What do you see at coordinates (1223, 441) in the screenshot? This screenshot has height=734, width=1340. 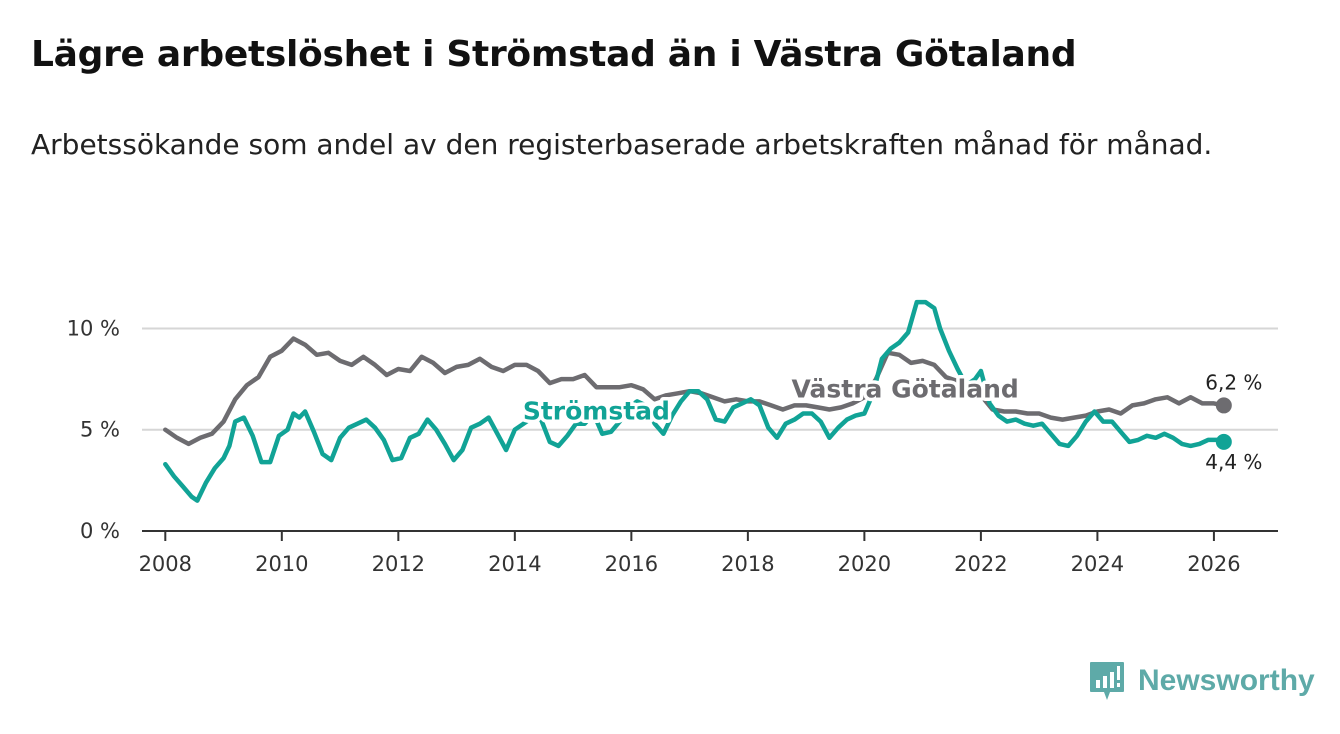 I see `series-end-dot-stromstad` at bounding box center [1223, 441].